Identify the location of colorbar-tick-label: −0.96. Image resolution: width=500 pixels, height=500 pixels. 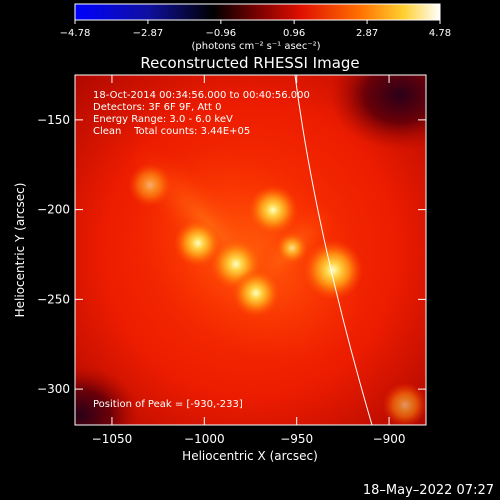
(221, 33).